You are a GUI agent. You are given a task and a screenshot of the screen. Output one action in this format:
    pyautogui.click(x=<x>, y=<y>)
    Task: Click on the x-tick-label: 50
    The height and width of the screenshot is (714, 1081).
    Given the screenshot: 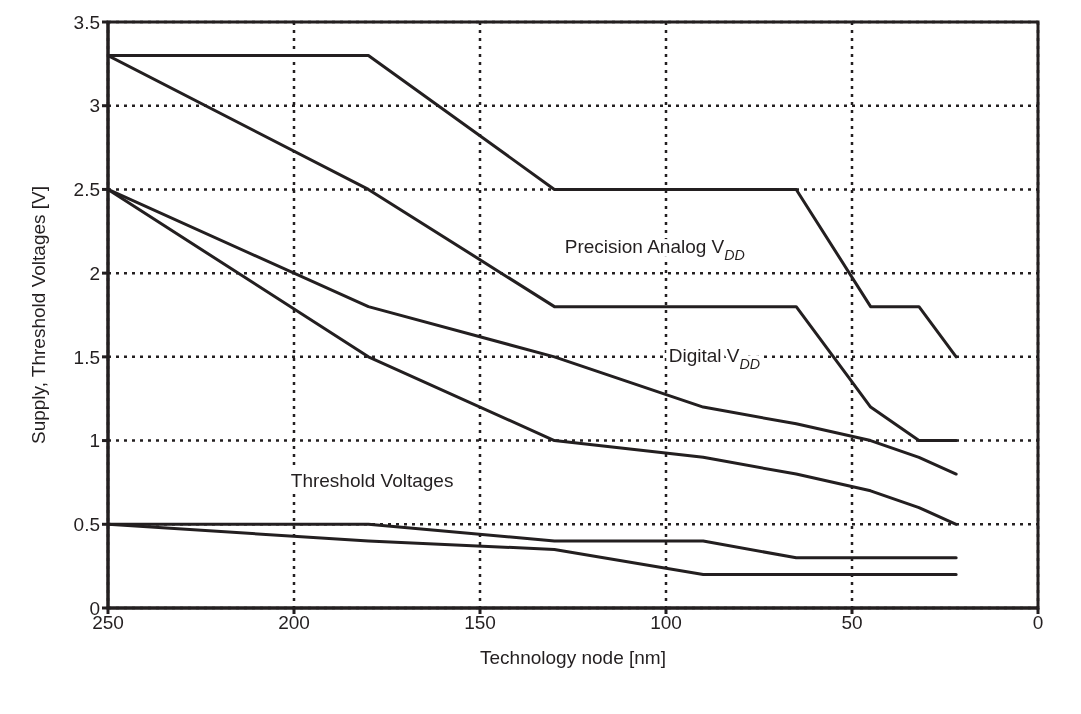 What is the action you would take?
    pyautogui.click(x=852, y=623)
    